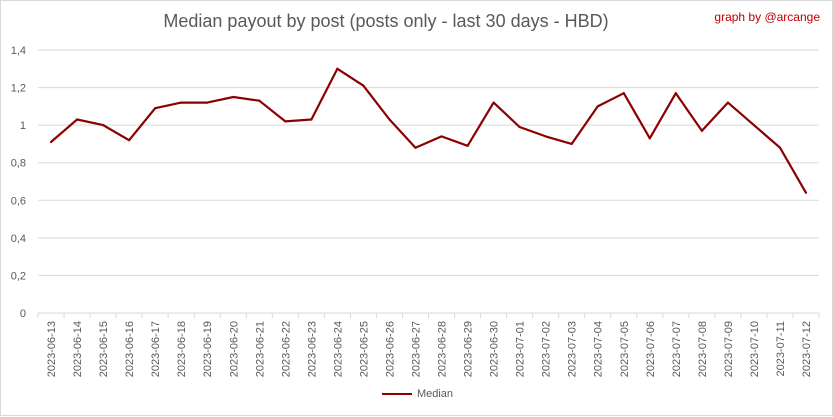 This screenshot has height=417, width=833. I want to click on x-tick-label: 2023-07-09, so click(729, 349).